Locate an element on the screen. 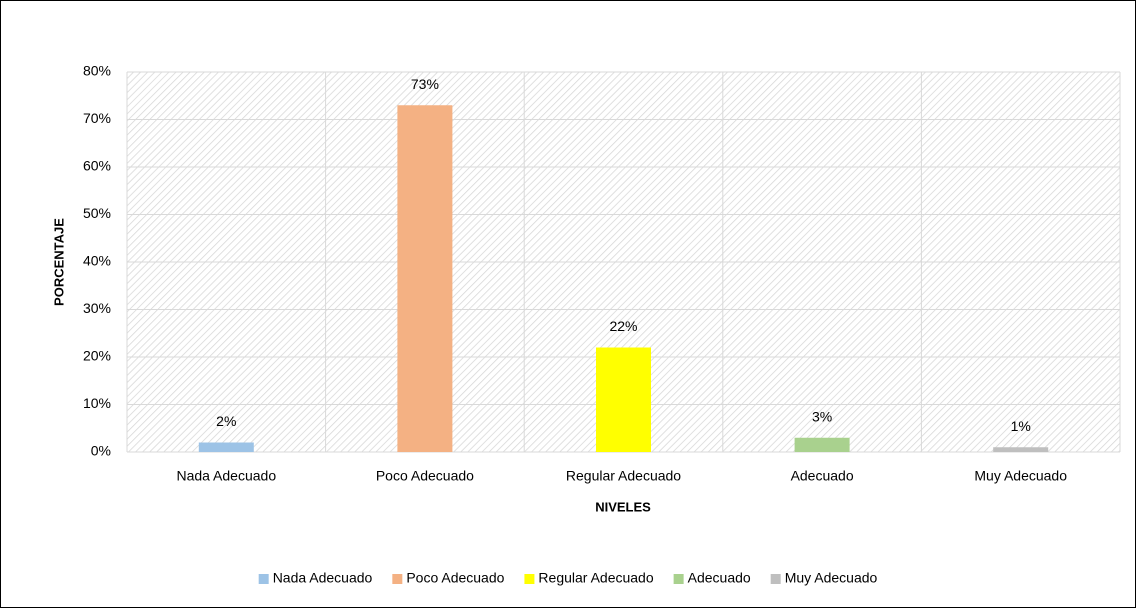 This screenshot has width=1136, height=608. y-tick-label: 0% is located at coordinates (101, 451).